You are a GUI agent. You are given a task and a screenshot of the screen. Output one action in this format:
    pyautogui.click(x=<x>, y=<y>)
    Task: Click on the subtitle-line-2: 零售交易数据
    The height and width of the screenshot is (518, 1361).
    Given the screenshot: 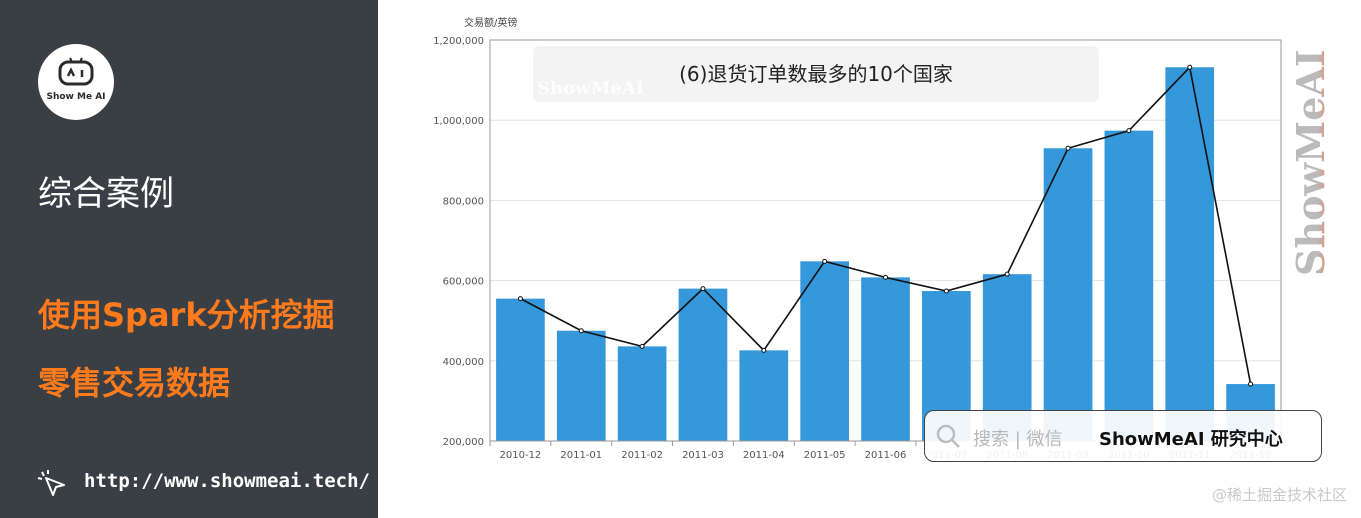 What is the action you would take?
    pyautogui.click(x=134, y=383)
    